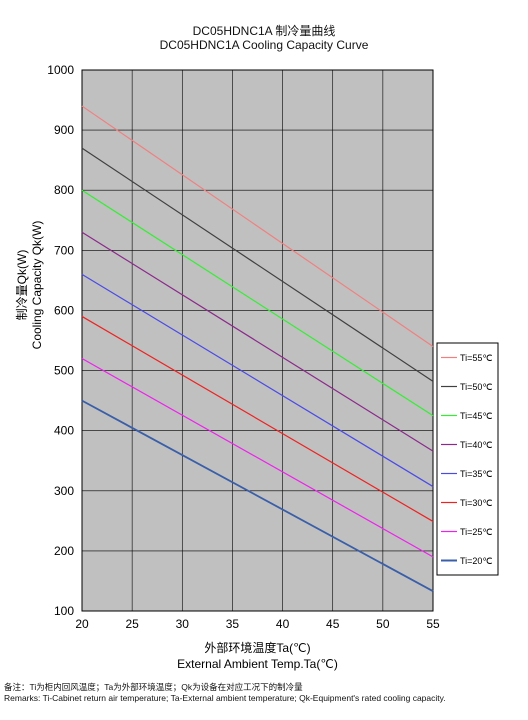 This screenshot has height=720, width=528. I want to click on x-tick-label: 30, so click(183, 624).